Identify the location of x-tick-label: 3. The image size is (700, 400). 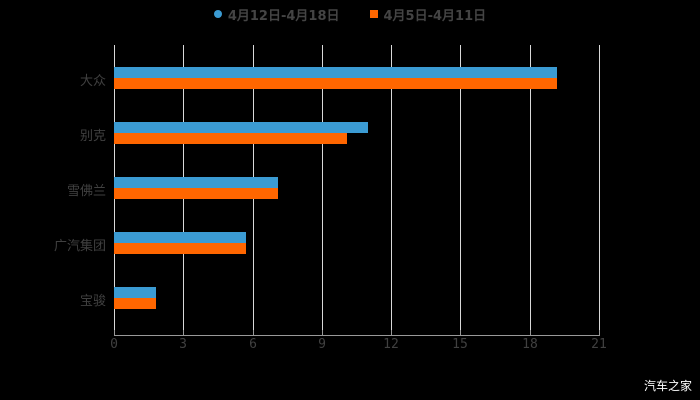
(183, 344).